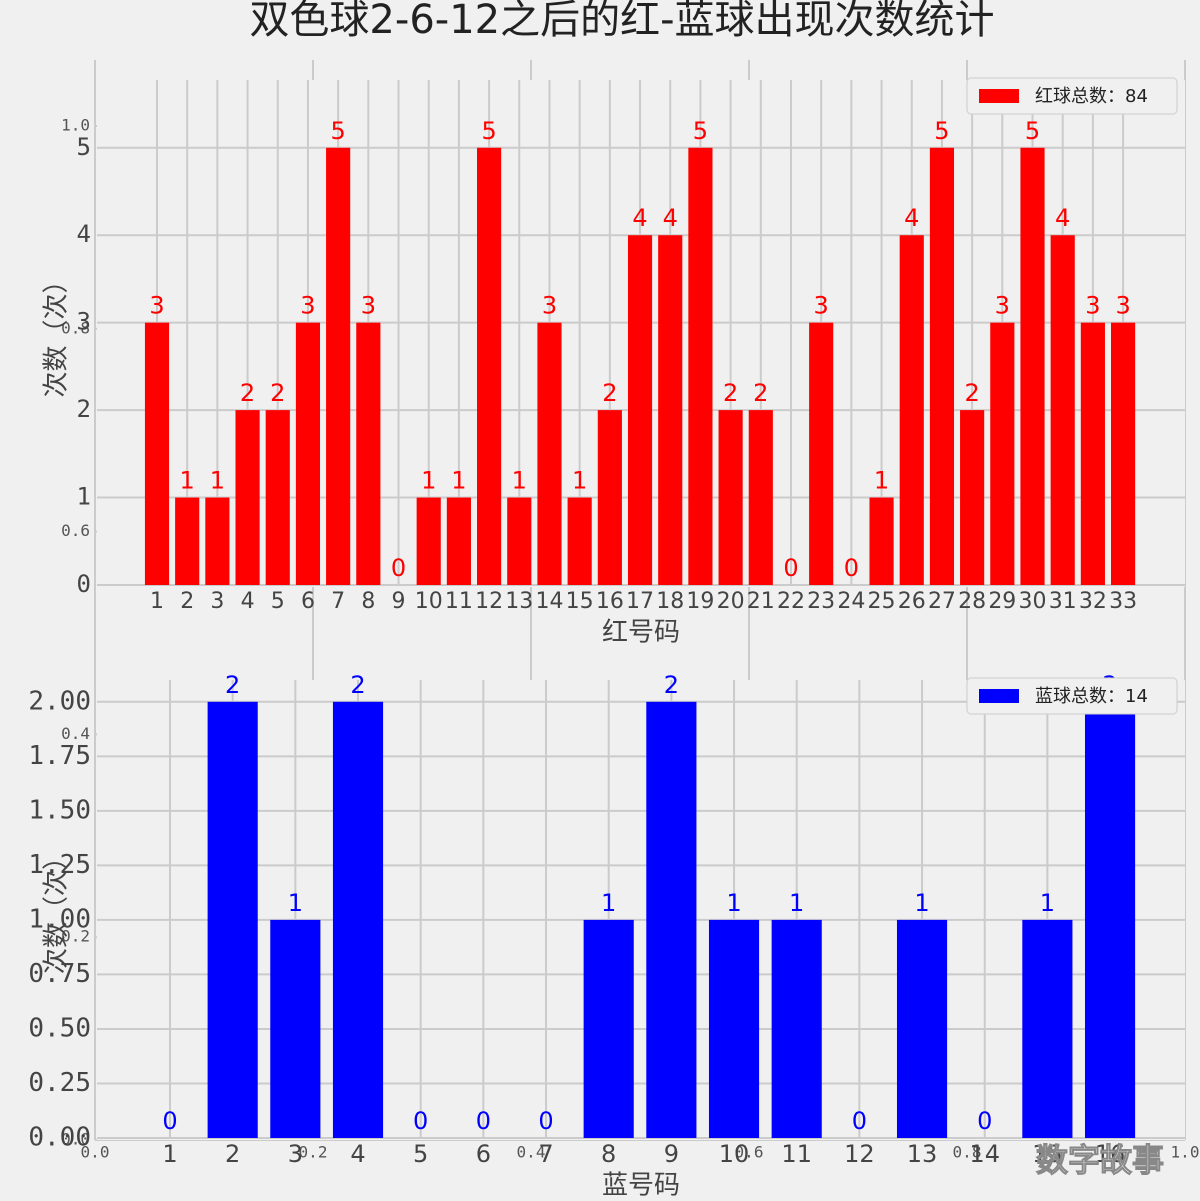  I want to click on y-tick-label: 1.25, so click(59, 865).